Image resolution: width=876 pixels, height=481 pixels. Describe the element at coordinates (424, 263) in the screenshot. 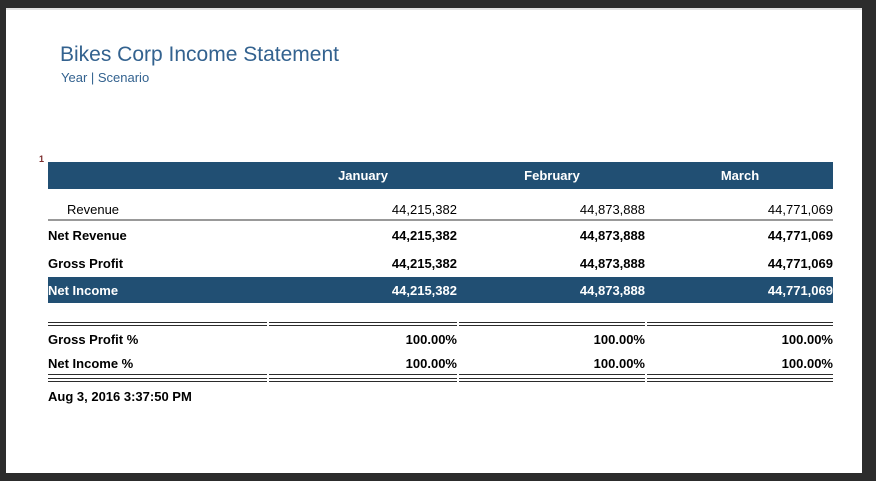

I see `cell-gross-profit-january: 44,215,382` at that location.